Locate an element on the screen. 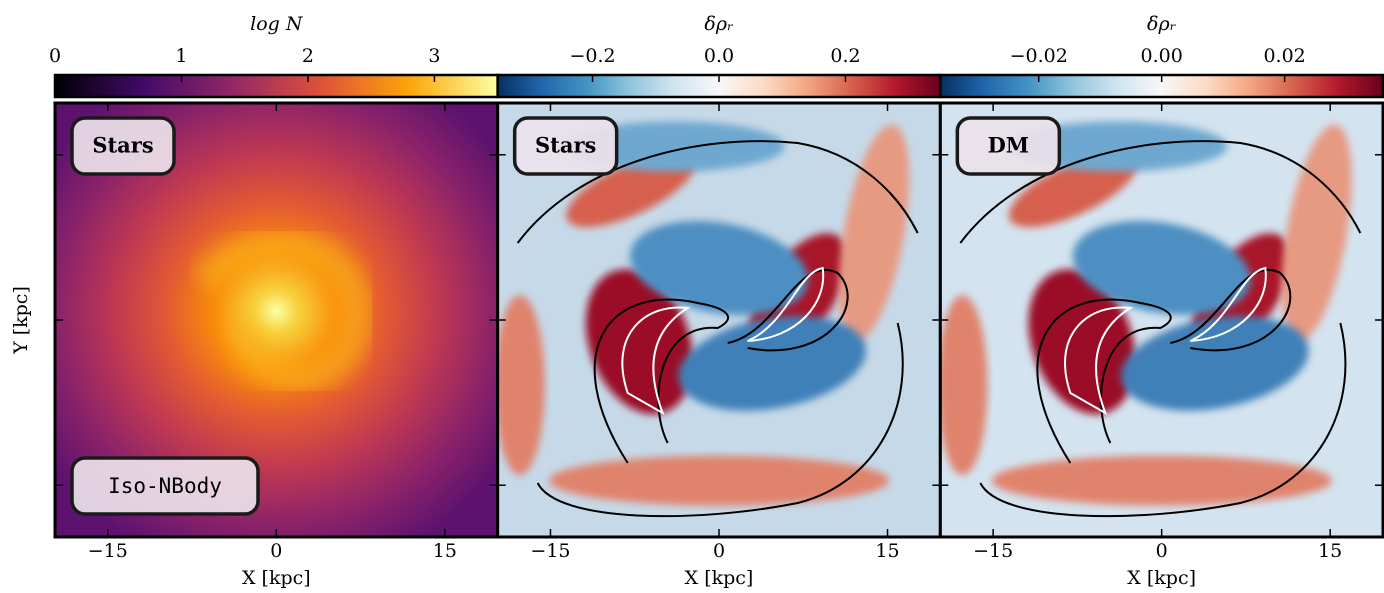 The height and width of the screenshot is (593, 1384). colorbar-tick-label: 0.2 is located at coordinates (845, 56).